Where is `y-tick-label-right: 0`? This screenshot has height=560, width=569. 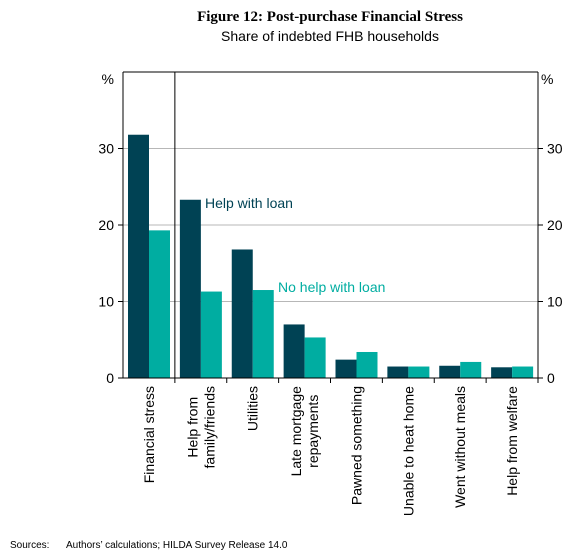 y-tick-label-right: 0 is located at coordinates (551, 378).